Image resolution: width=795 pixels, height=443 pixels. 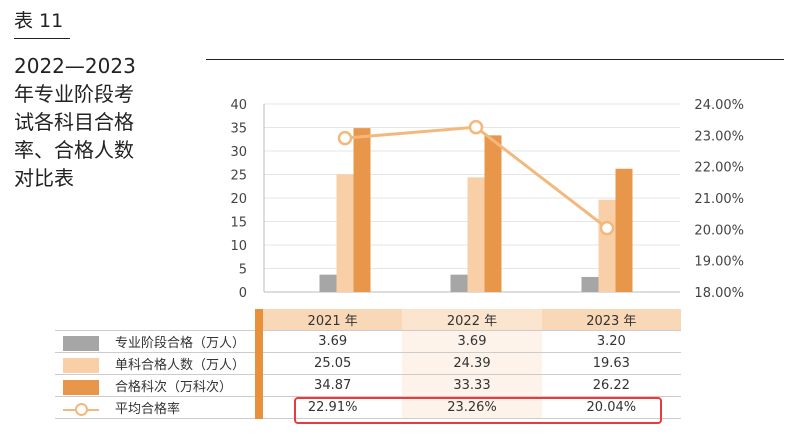 I want to click on title-line-2: 年专业阶段考, so click(x=74, y=94).